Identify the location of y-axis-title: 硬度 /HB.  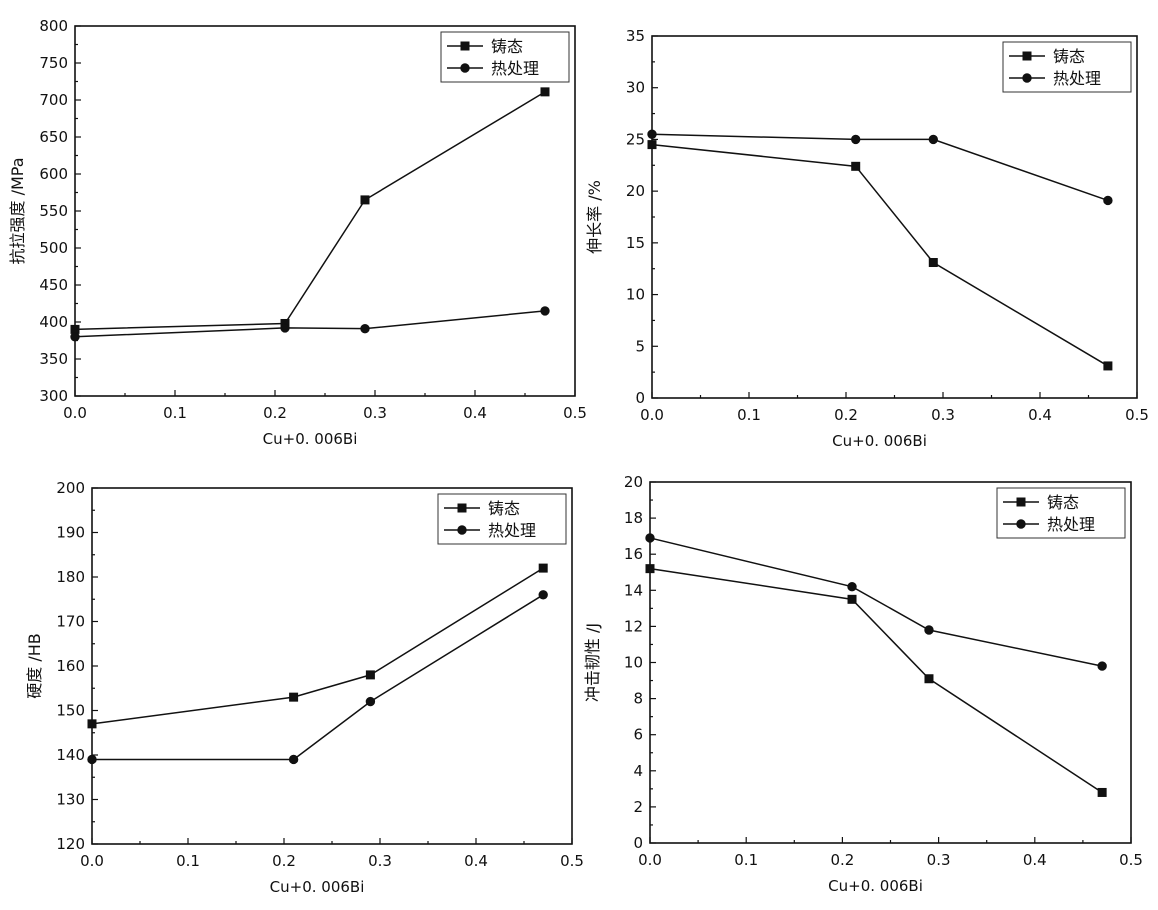
(34, 666).